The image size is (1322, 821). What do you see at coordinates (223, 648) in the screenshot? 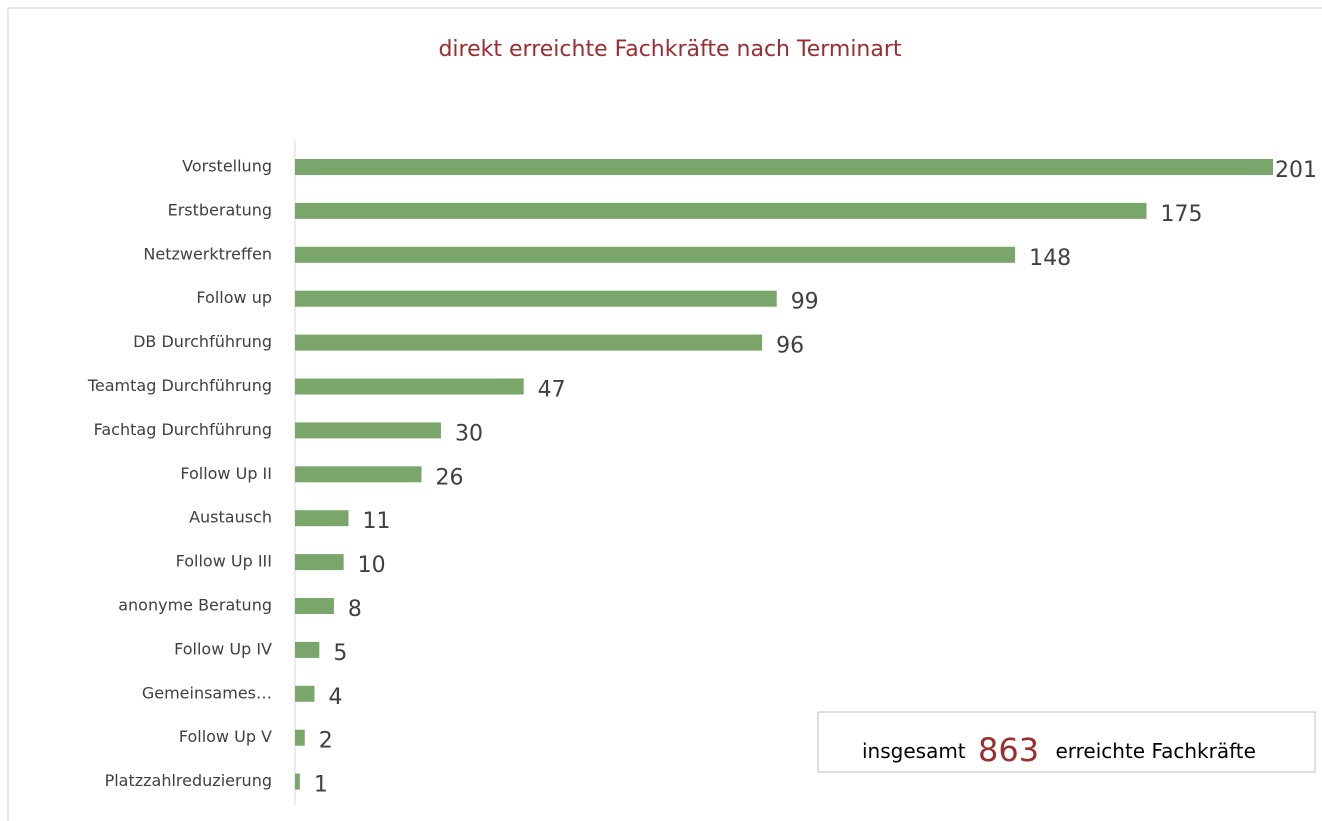
I see `category-label: Follow Up IV` at bounding box center [223, 648].